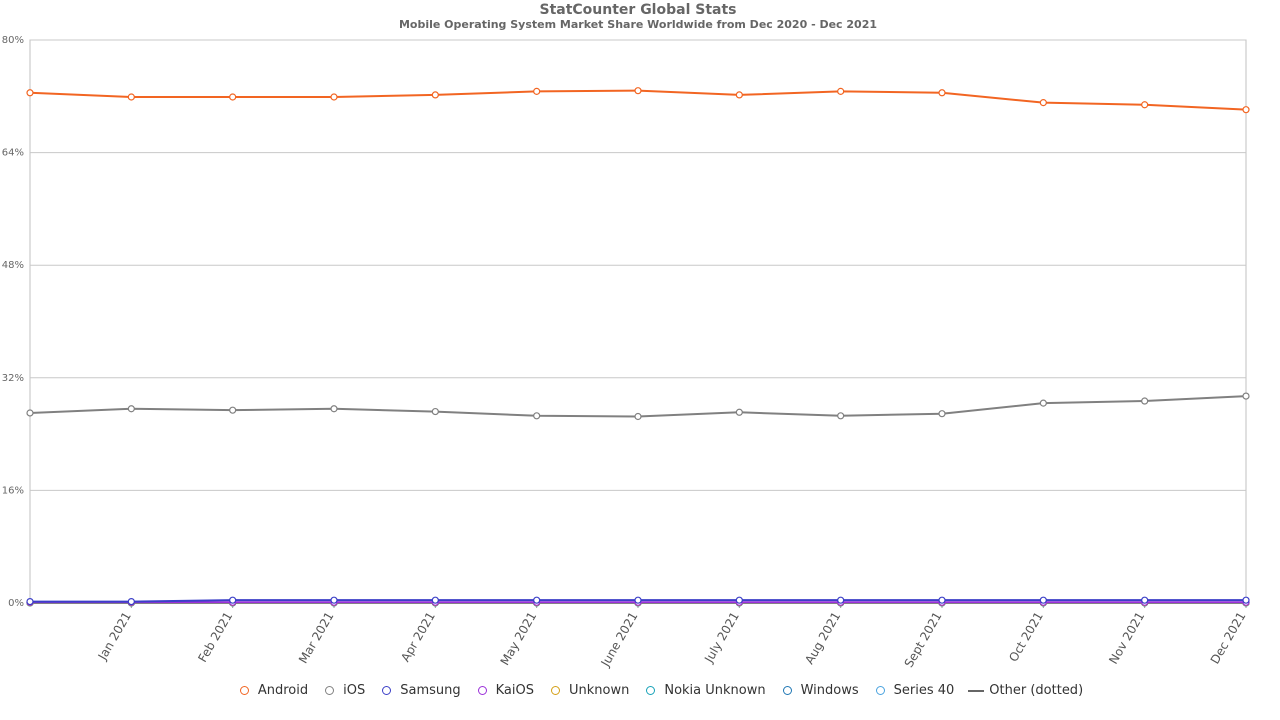  I want to click on legend-line-icon, so click(976, 691).